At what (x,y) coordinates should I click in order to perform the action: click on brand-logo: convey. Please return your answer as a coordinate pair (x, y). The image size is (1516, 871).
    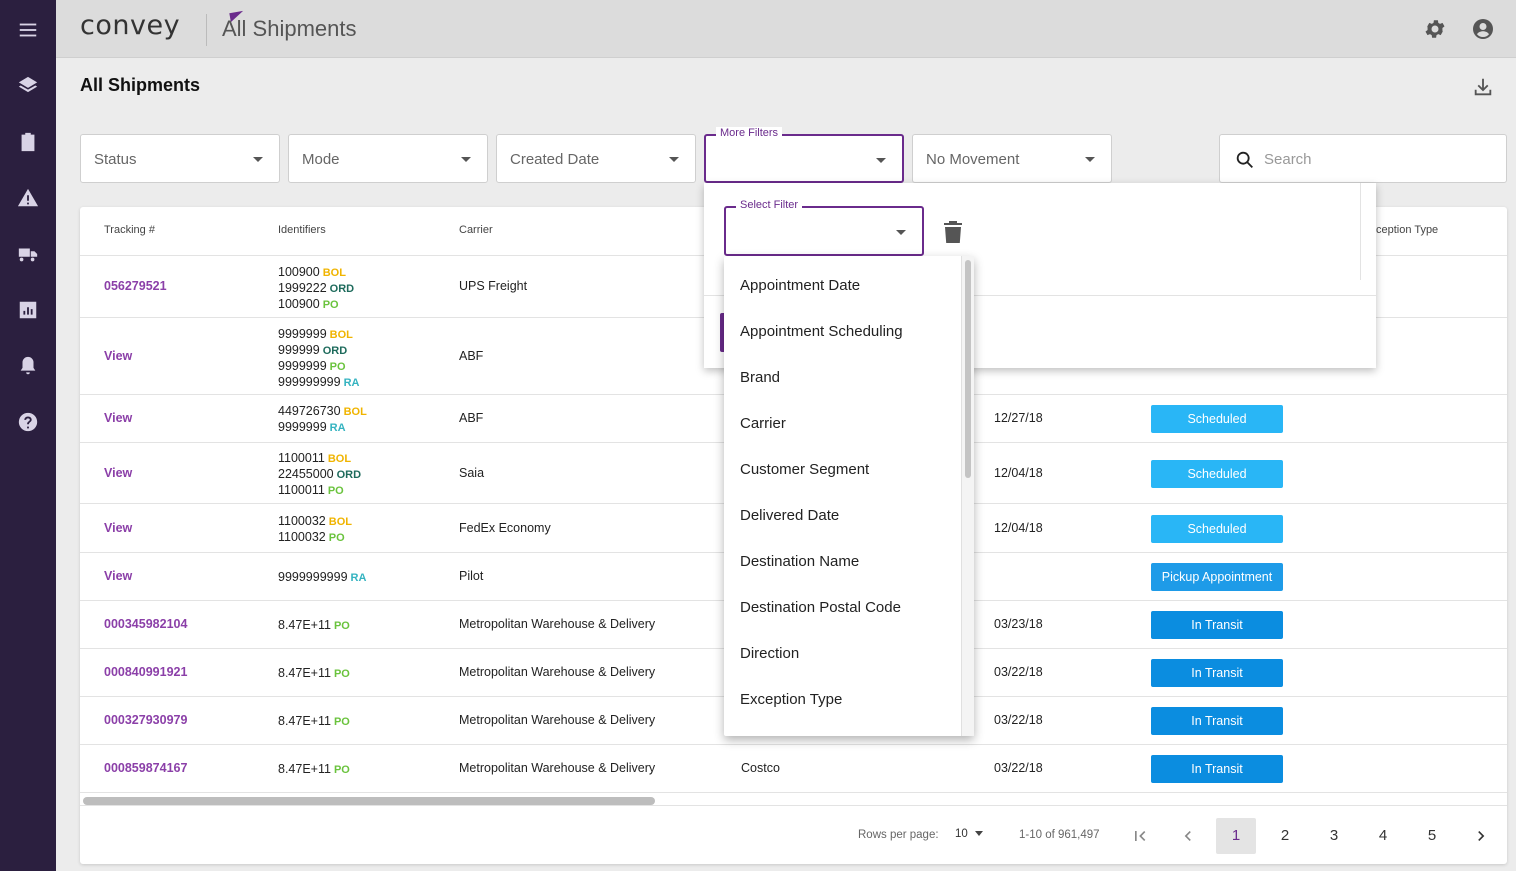
    Looking at the image, I should click on (130, 25).